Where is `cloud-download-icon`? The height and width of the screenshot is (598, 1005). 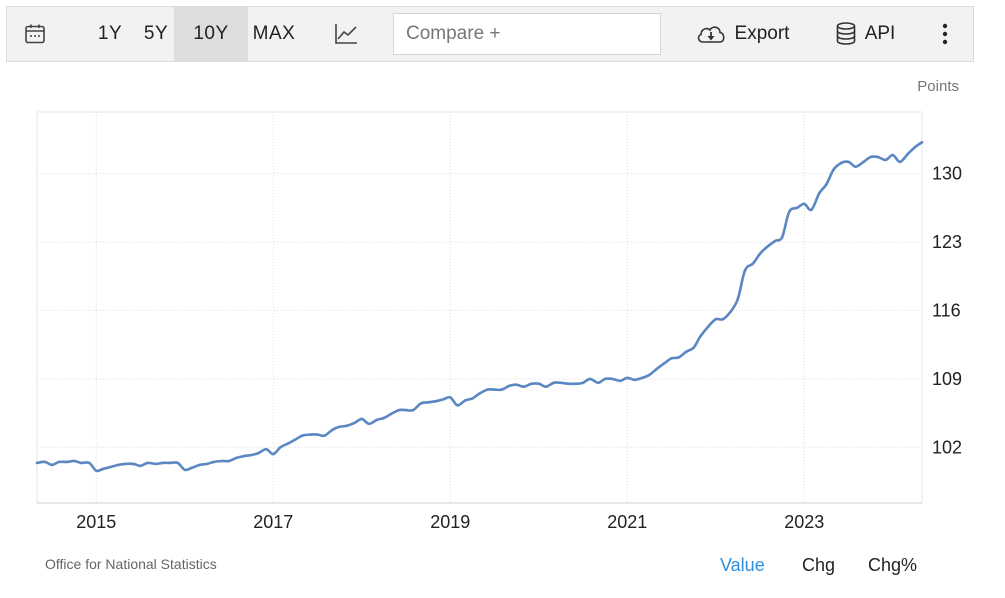 cloud-download-icon is located at coordinates (711, 34).